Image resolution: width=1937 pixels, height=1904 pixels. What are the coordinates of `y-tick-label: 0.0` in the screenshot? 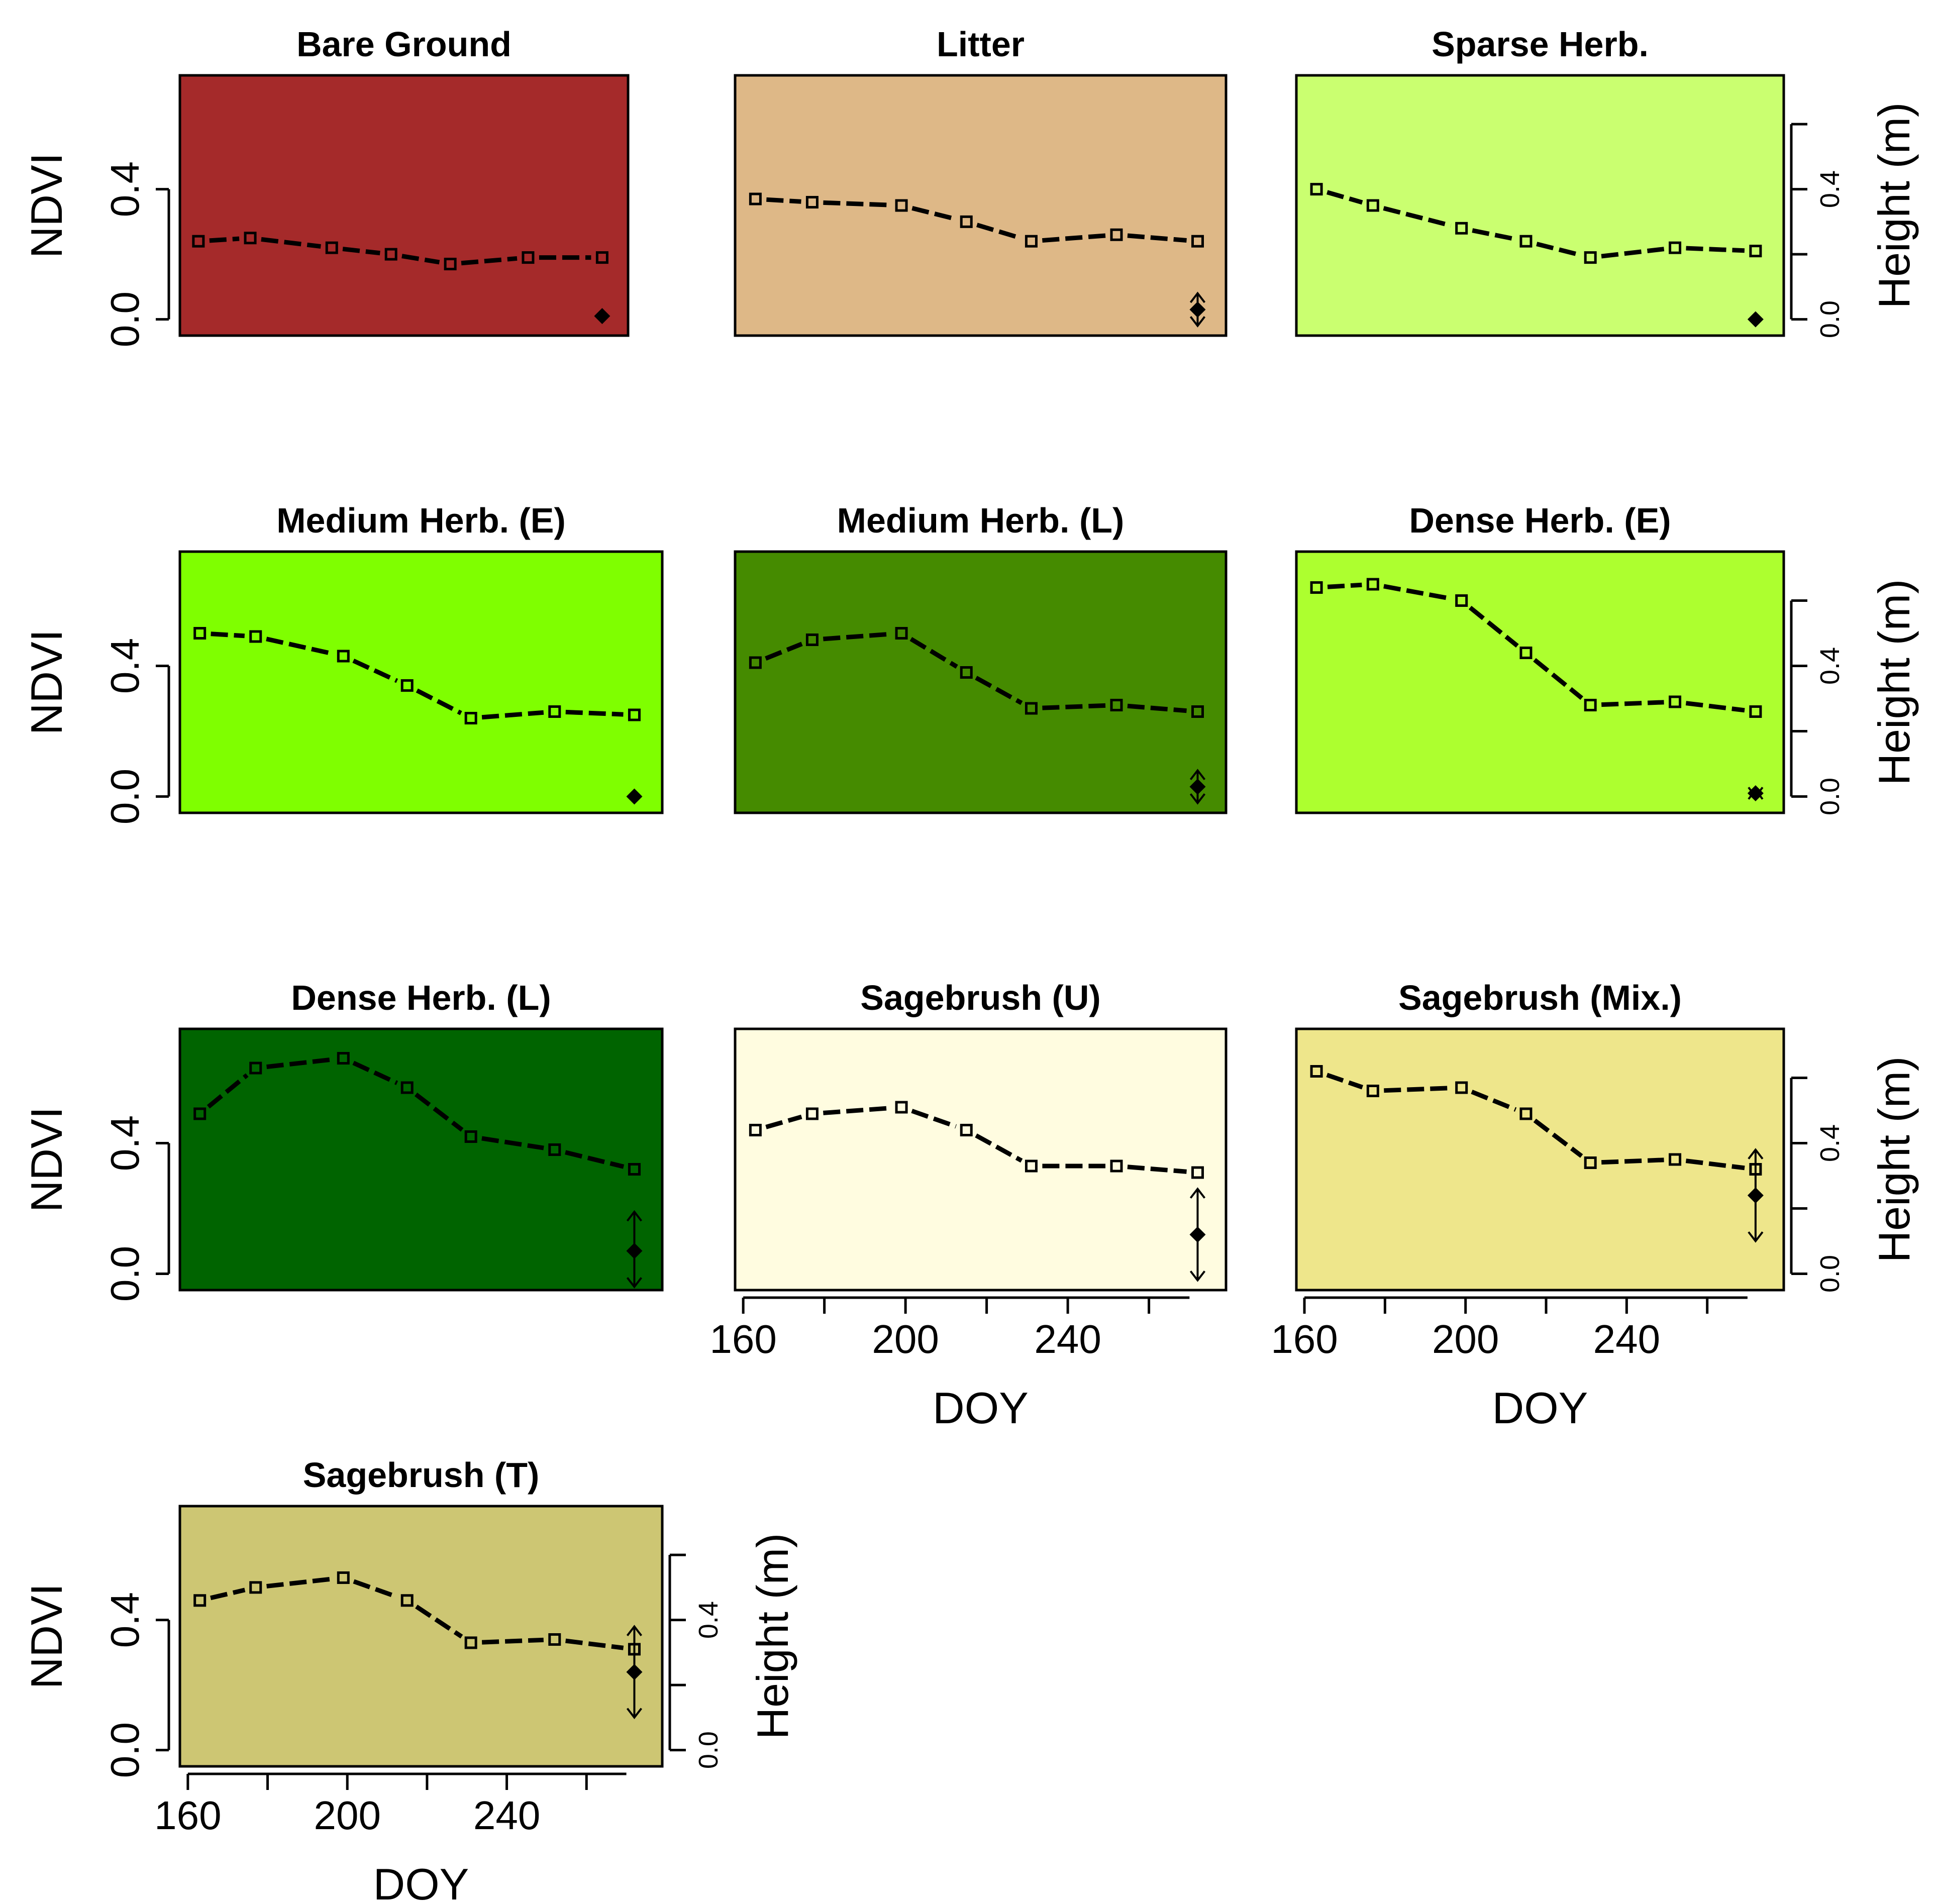 It's located at (125, 319).